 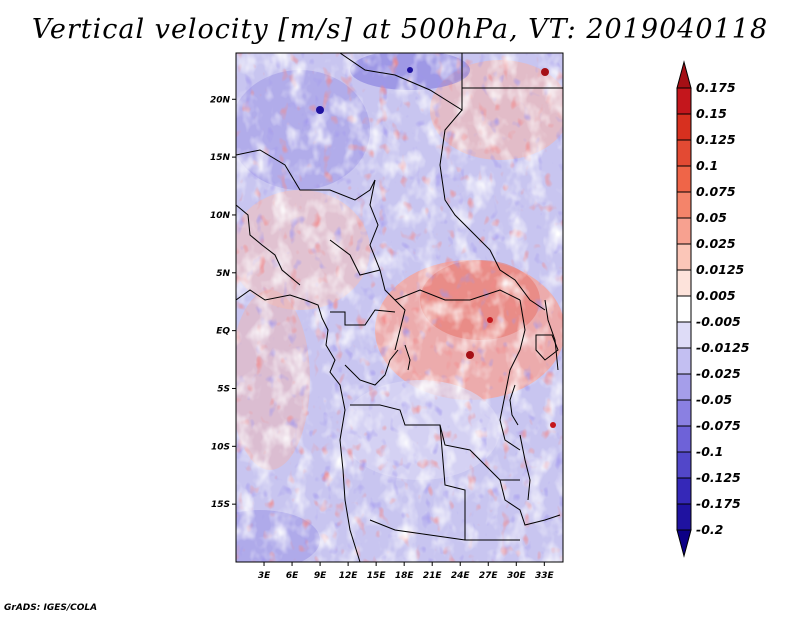 I want to click on x-tick-label: 24E, so click(x=461, y=576).